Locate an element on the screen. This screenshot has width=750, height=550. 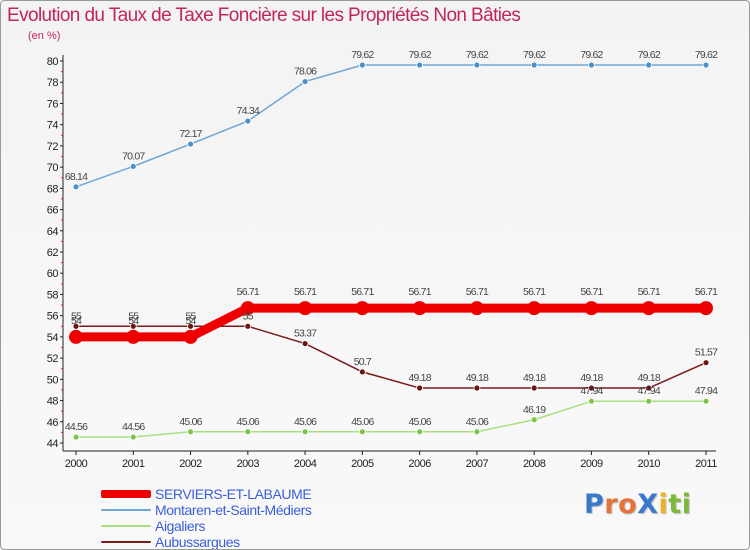
x-tick-label: 2003 is located at coordinates (248, 464).